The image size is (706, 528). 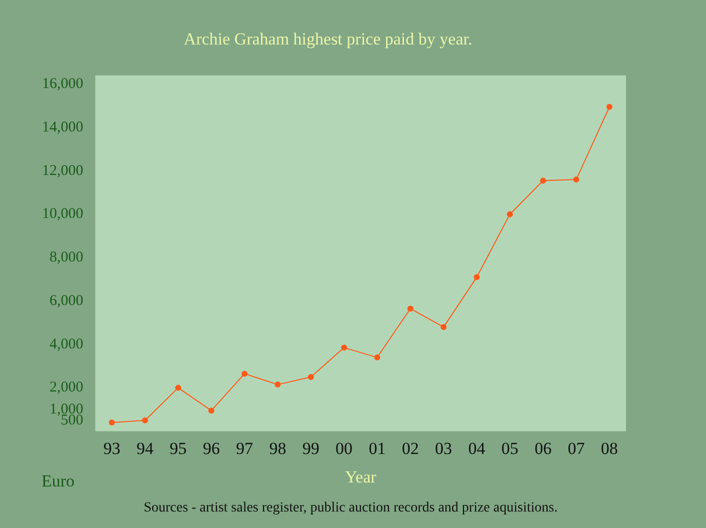 I want to click on y-tick-label: 4,000, so click(x=67, y=344).